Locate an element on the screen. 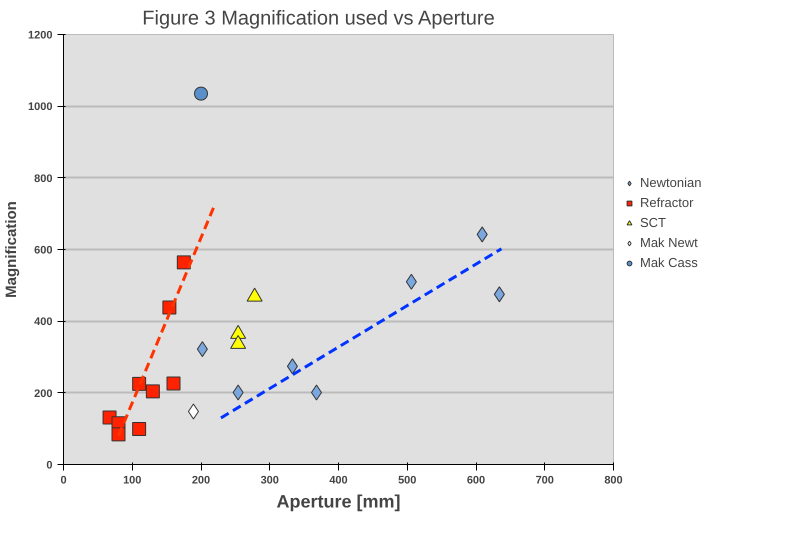  y-tick-label: 1200 is located at coordinates (40, 36).